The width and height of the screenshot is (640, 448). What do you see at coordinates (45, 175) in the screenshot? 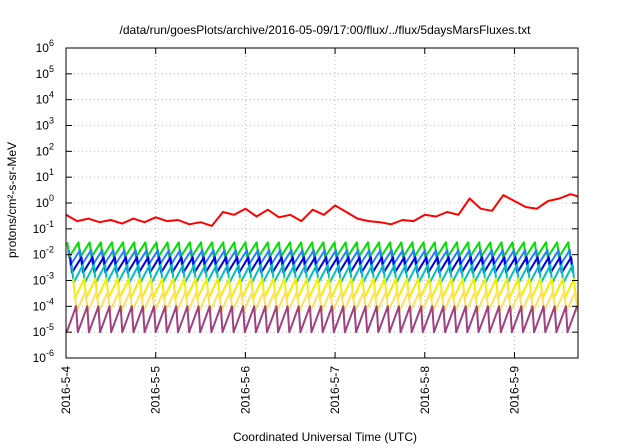
I see `y-tick-label: 10¹` at bounding box center [45, 175].